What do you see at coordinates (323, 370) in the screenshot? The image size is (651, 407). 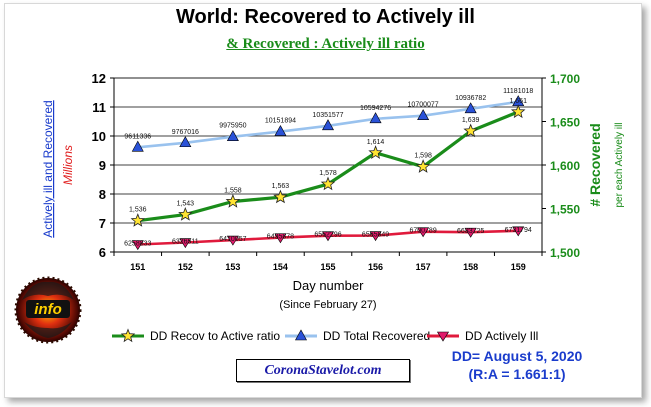 I see `site-link: CoronaStavelot.com` at bounding box center [323, 370].